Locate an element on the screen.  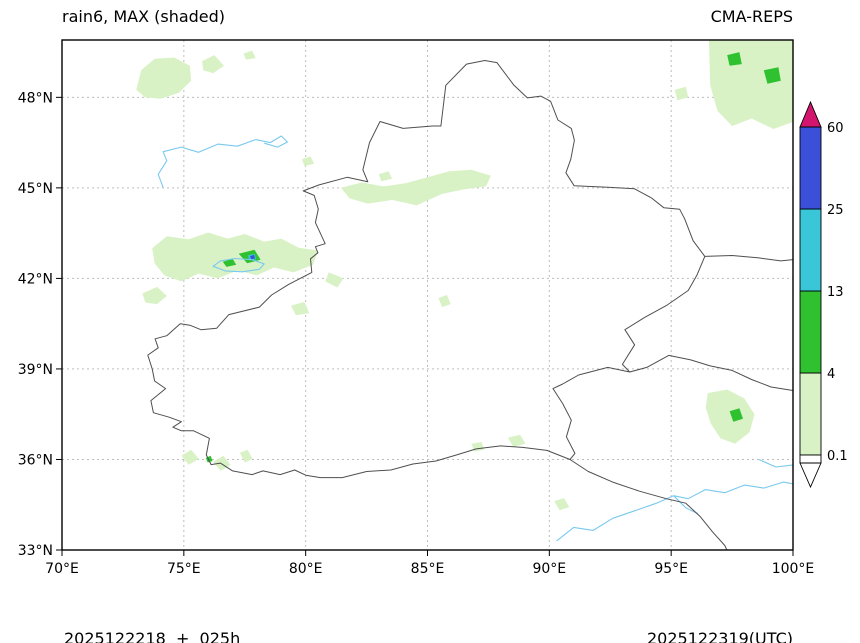
y-tick-label: 42°N is located at coordinates (35, 279).